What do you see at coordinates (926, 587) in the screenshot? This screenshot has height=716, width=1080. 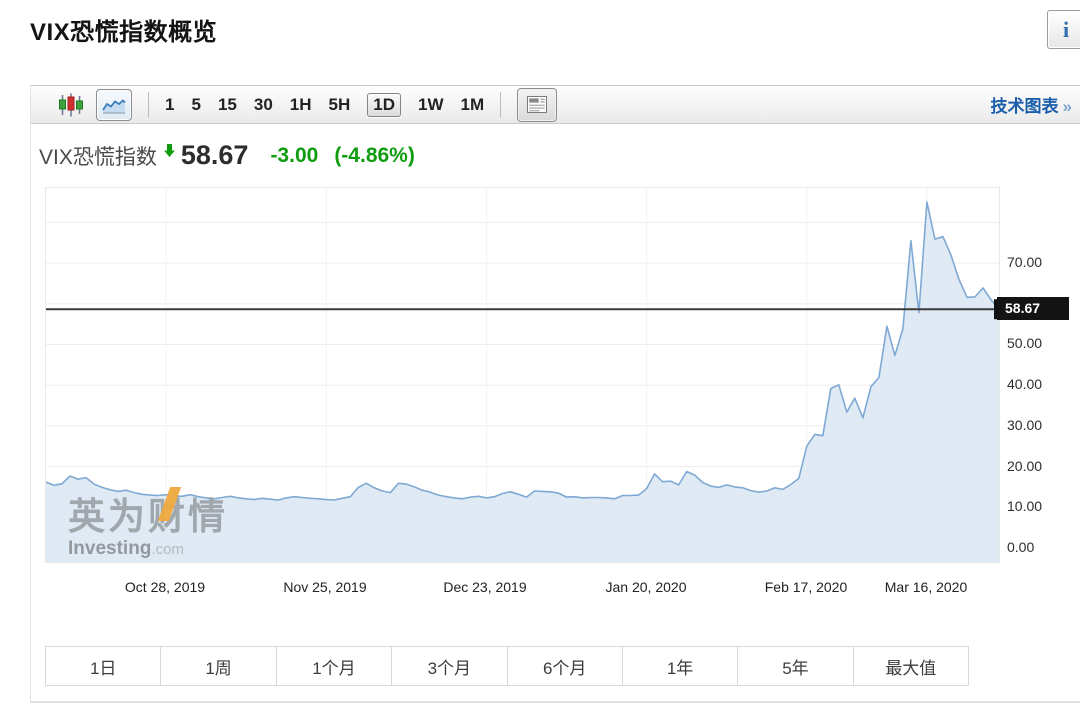 I see `x-axis-label: Mar 16, 2020` at bounding box center [926, 587].